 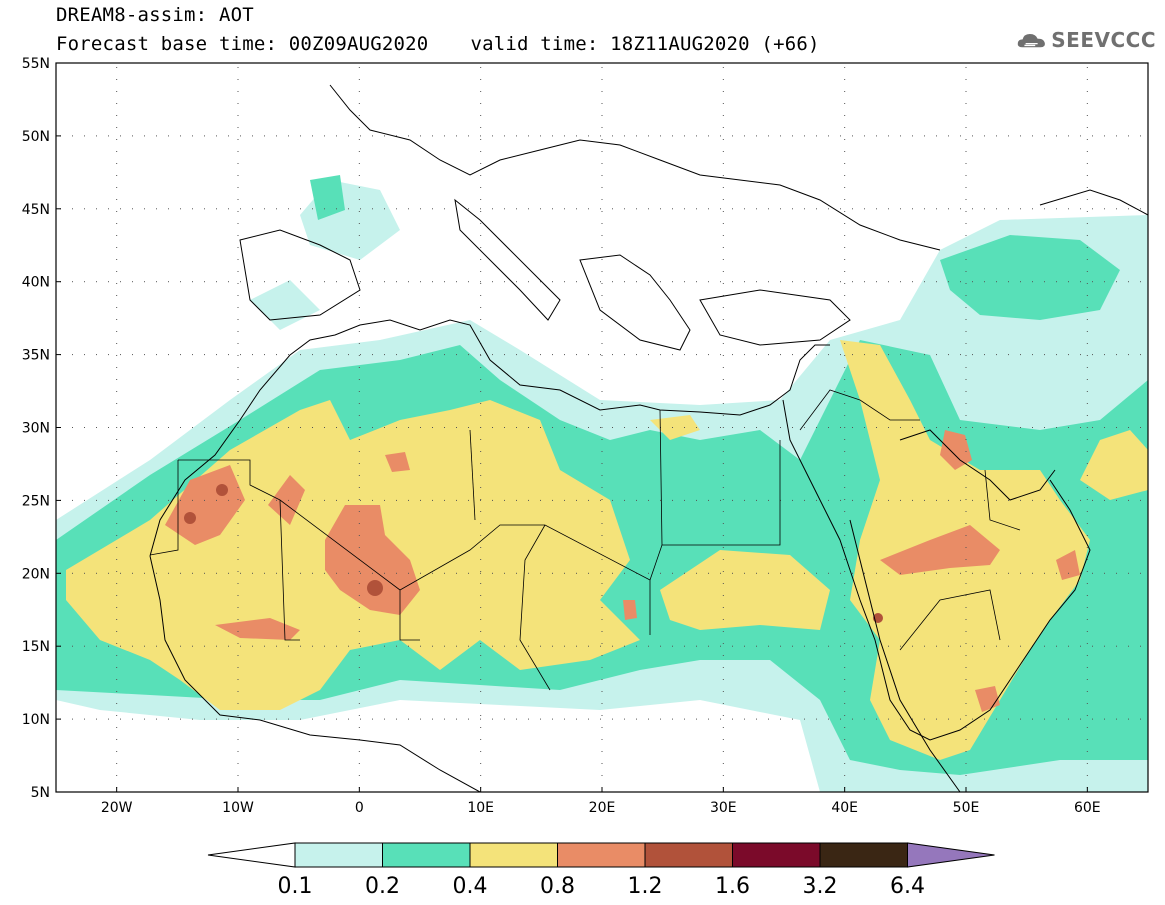 What do you see at coordinates (480, 808) in the screenshot?
I see `lon-tick-label: 10E` at bounding box center [480, 808].